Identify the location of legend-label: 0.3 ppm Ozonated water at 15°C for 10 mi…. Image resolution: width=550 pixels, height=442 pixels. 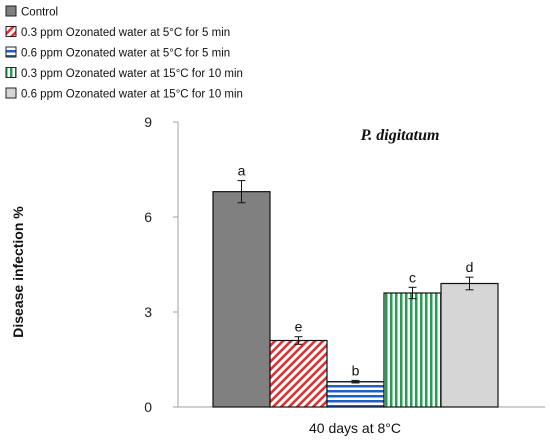
(132, 74).